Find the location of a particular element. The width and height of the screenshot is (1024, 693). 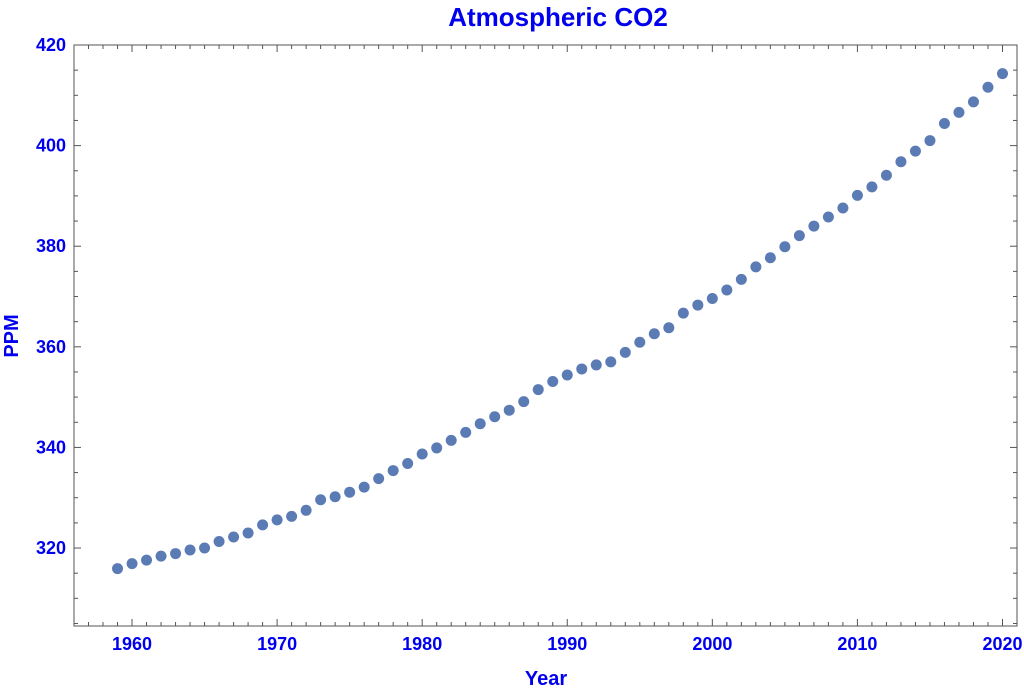

x-tick-label: 1980 is located at coordinates (422, 644).